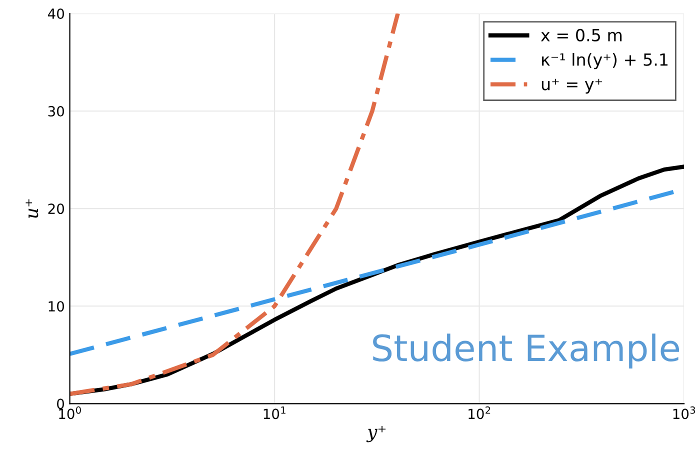  I want to click on x-tick-label: 10$^{2}$, so click(479, 413).